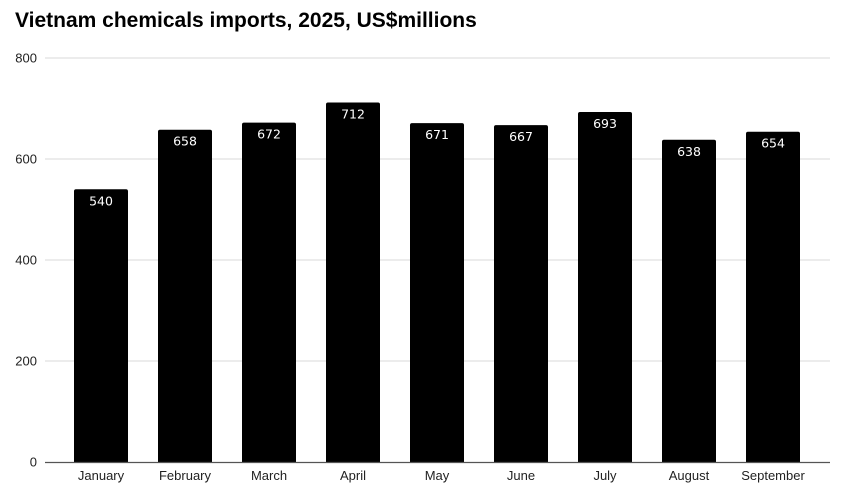  What do you see at coordinates (101, 200) in the screenshot?
I see `data-label: 540` at bounding box center [101, 200].